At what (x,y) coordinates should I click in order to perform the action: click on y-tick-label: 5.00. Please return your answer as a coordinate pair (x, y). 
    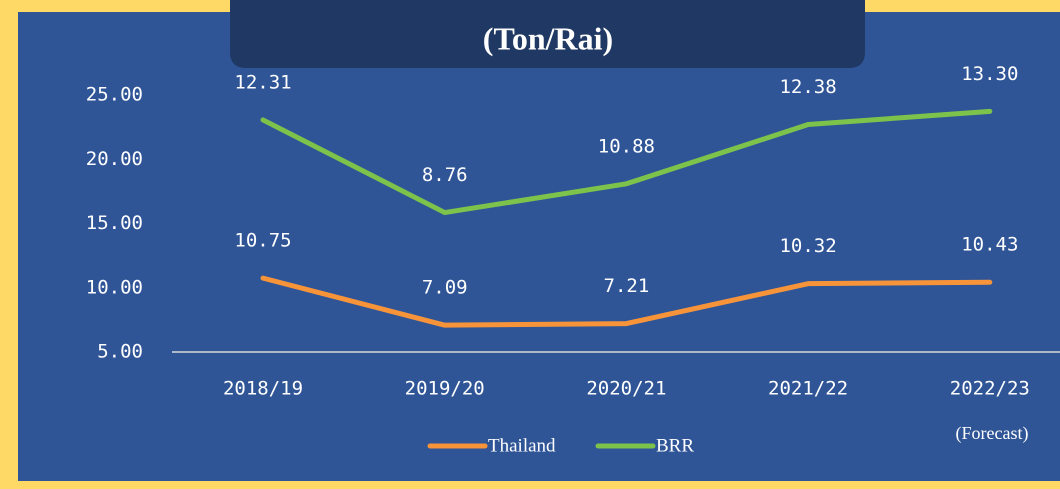
    Looking at the image, I should click on (120, 352).